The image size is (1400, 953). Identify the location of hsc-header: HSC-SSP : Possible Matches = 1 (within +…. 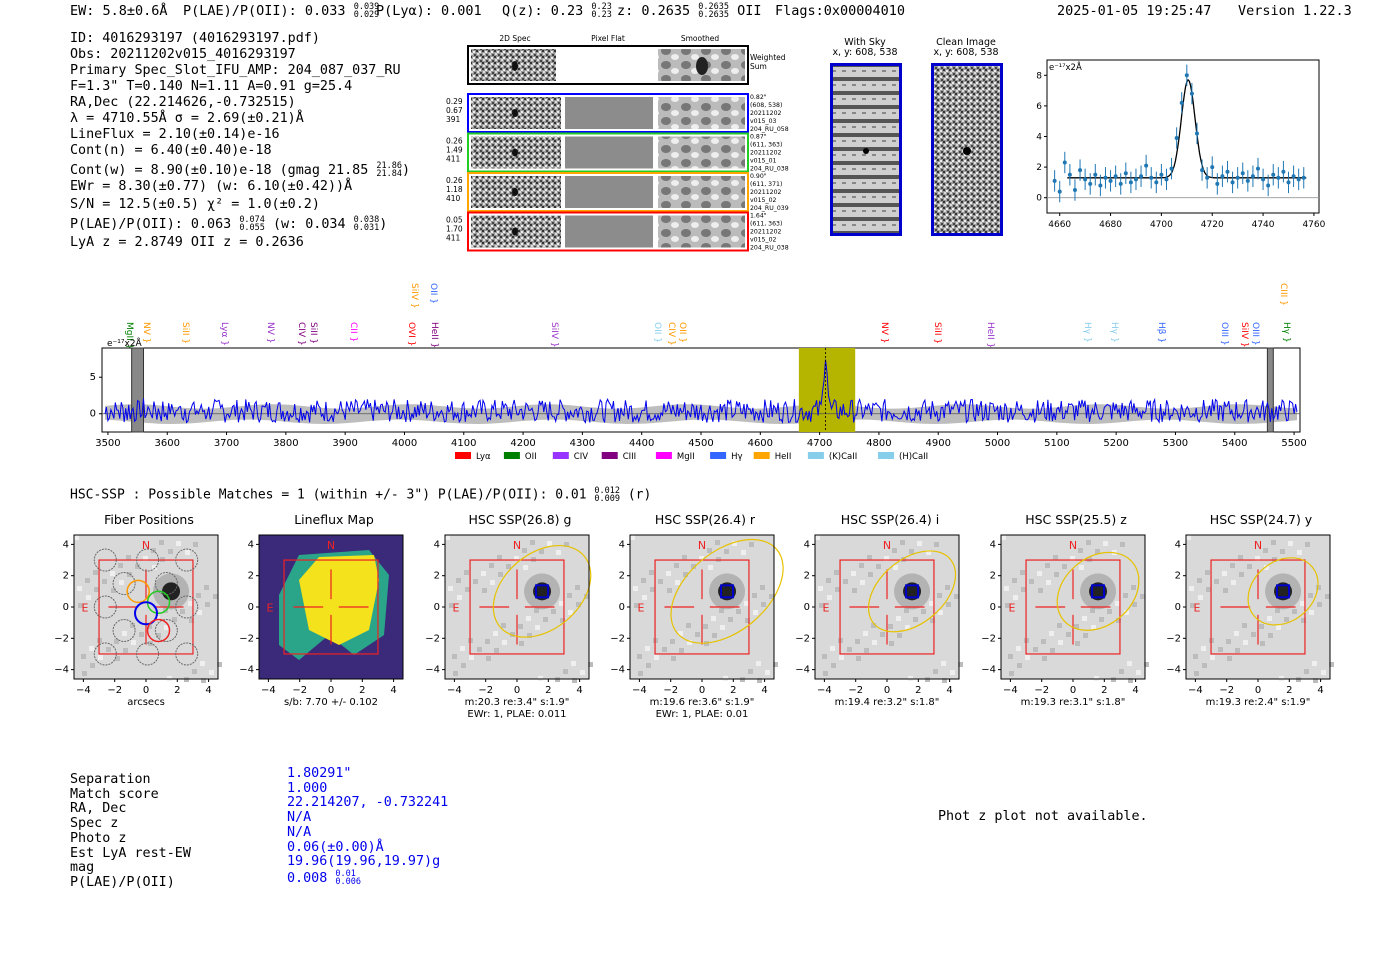
(361, 495).